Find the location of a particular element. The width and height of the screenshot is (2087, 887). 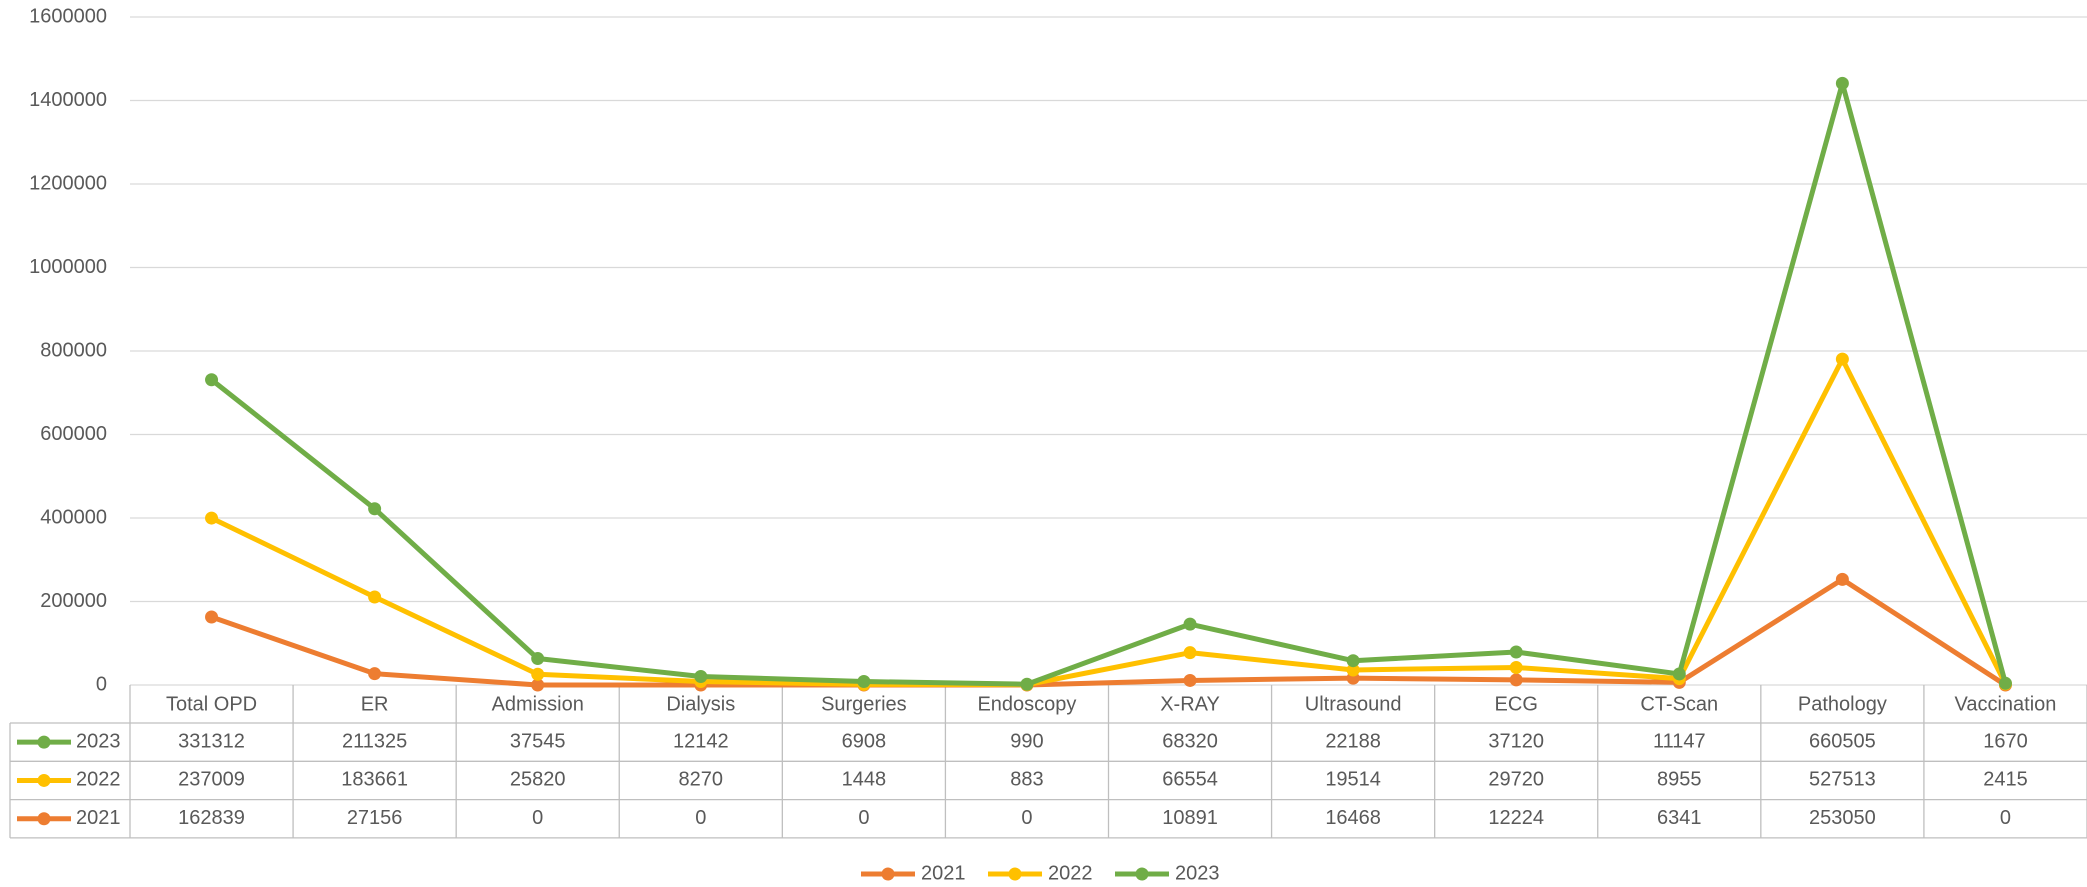

table-cell: 253050 is located at coordinates (1842, 818).